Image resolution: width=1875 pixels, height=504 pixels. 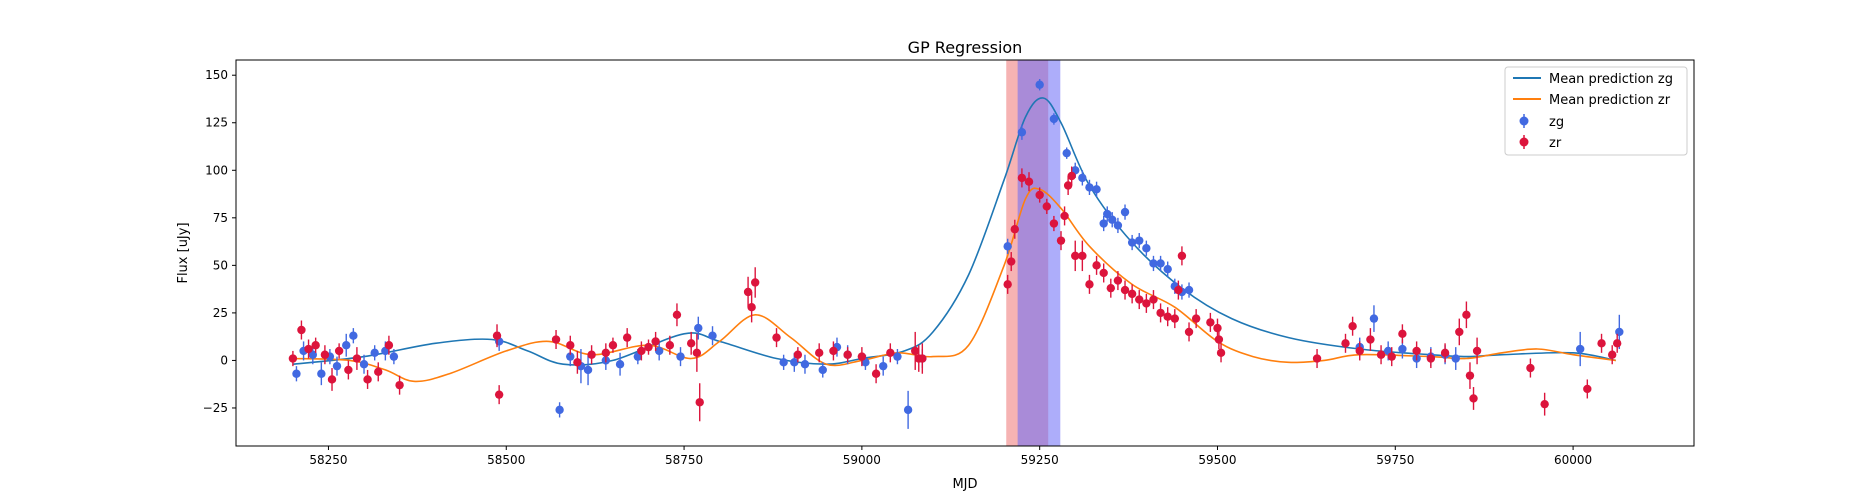 I want to click on legend-box, so click(x=1596, y=111).